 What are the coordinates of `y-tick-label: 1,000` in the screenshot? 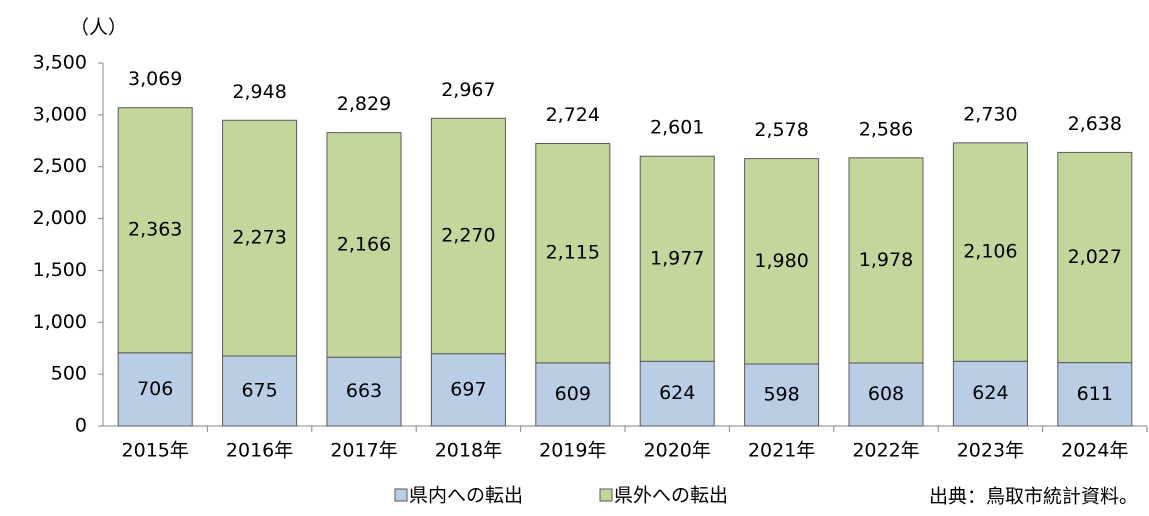 It's located at (60, 322).